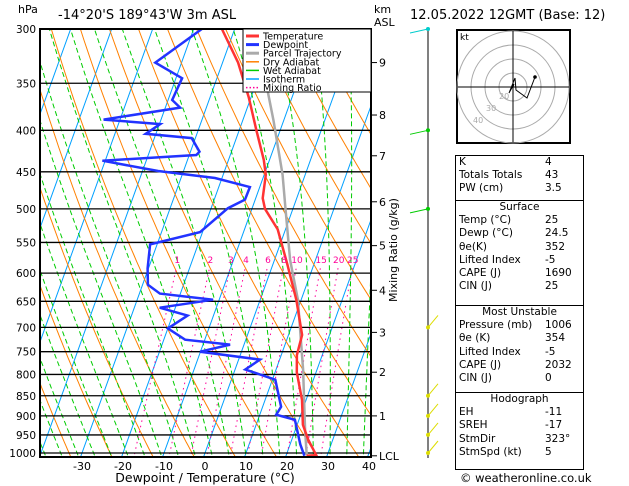  What do you see at coordinates (211, 261) in the screenshot?
I see `mixing-ratio-label: 2` at bounding box center [211, 261].